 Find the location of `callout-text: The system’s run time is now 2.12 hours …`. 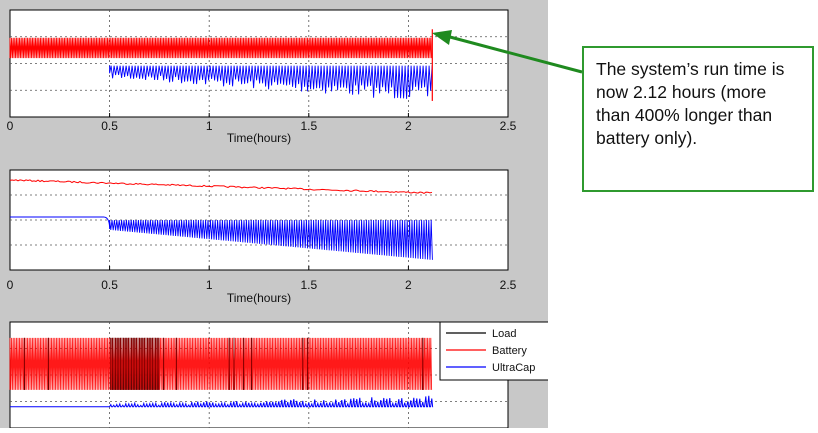

callout-text: The system’s run time is now 2.12 hours … is located at coordinates (690, 103).